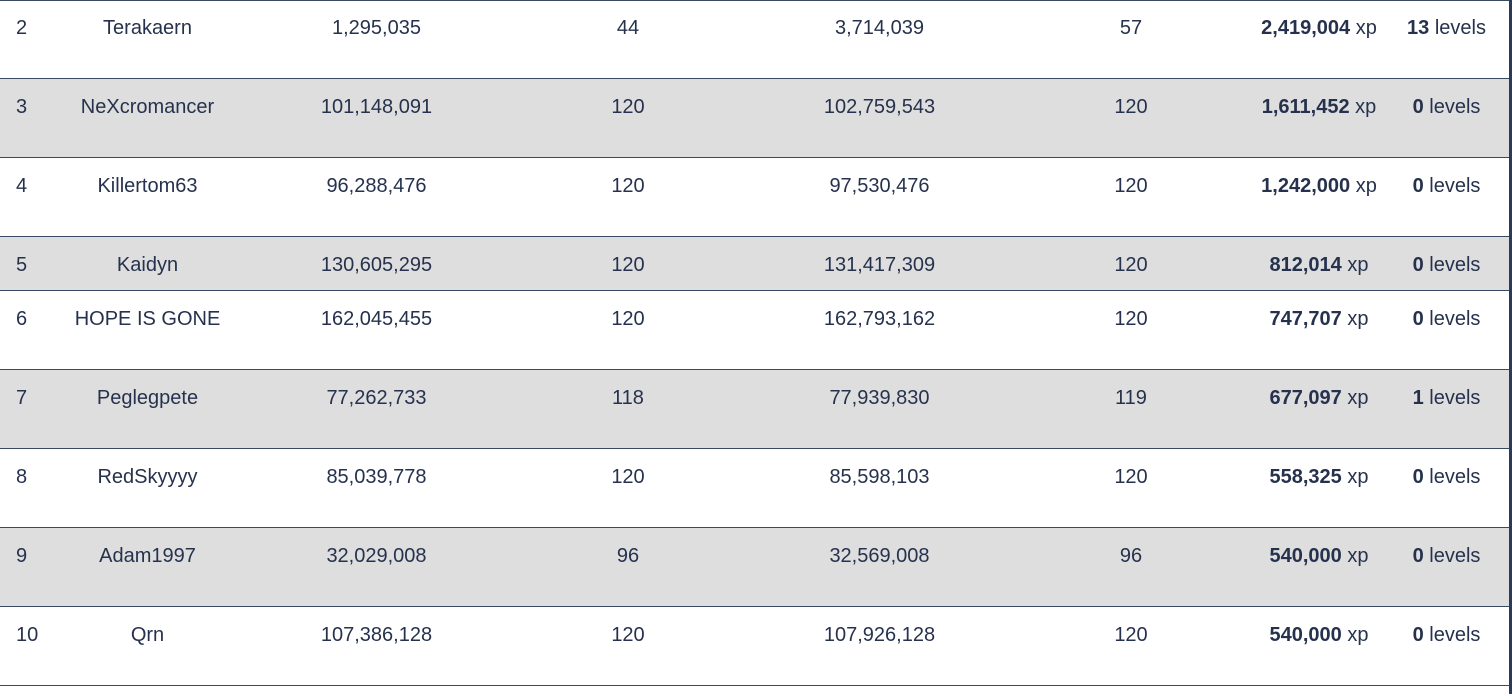 Image resolution: width=1512 pixels, height=694 pixels. Describe the element at coordinates (147, 106) in the screenshot. I see `player-name: NeXcromancer` at that location.